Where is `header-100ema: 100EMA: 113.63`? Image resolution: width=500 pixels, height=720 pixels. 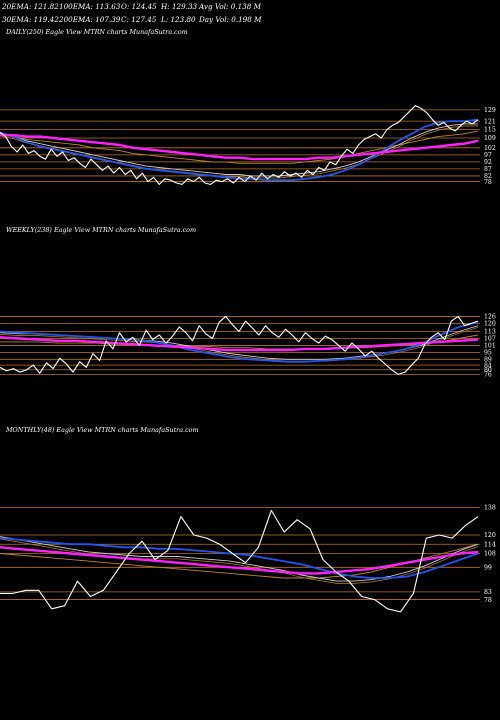 header-100ema: 100EMA: 113.63 is located at coordinates (90, 6).